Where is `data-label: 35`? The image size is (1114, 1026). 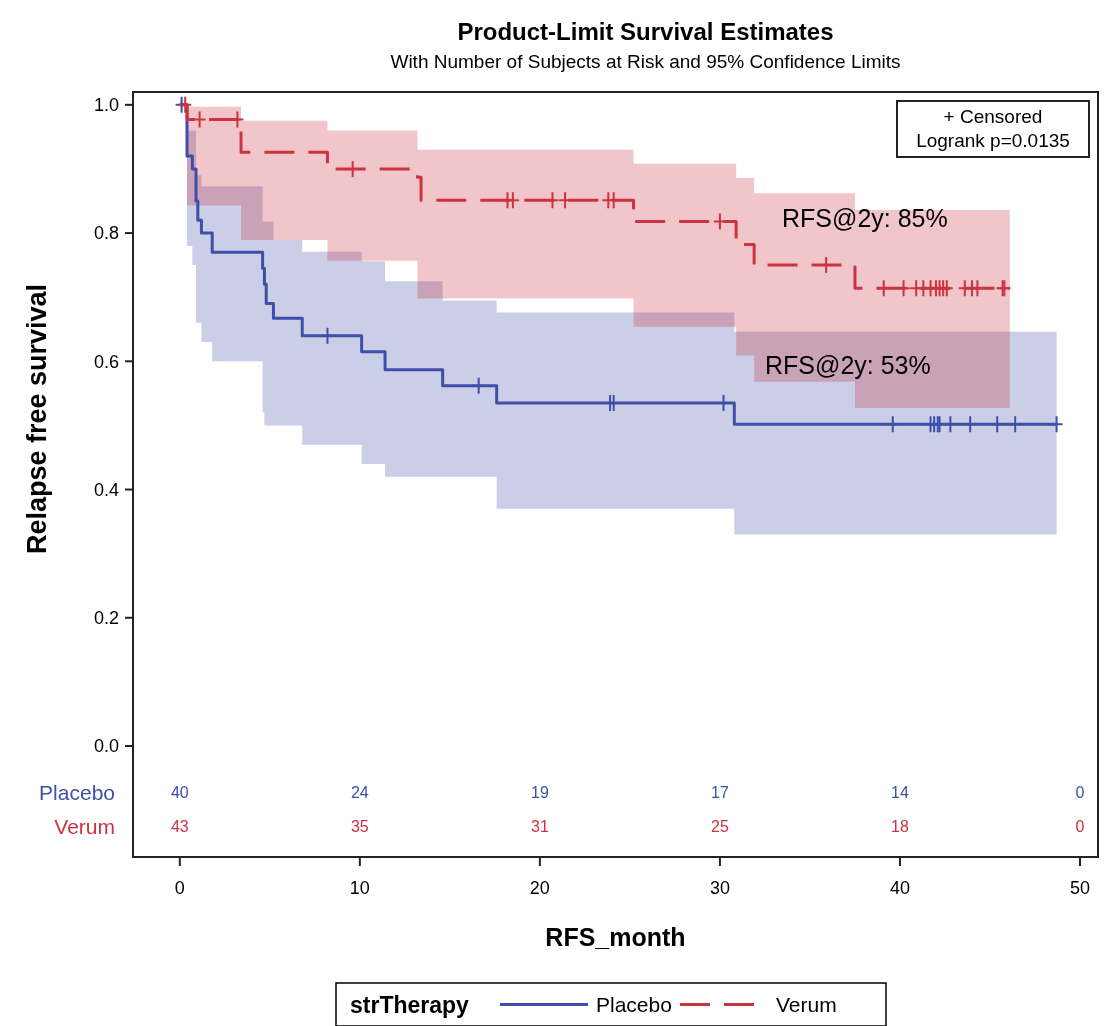 data-label: 35 is located at coordinates (359, 826).